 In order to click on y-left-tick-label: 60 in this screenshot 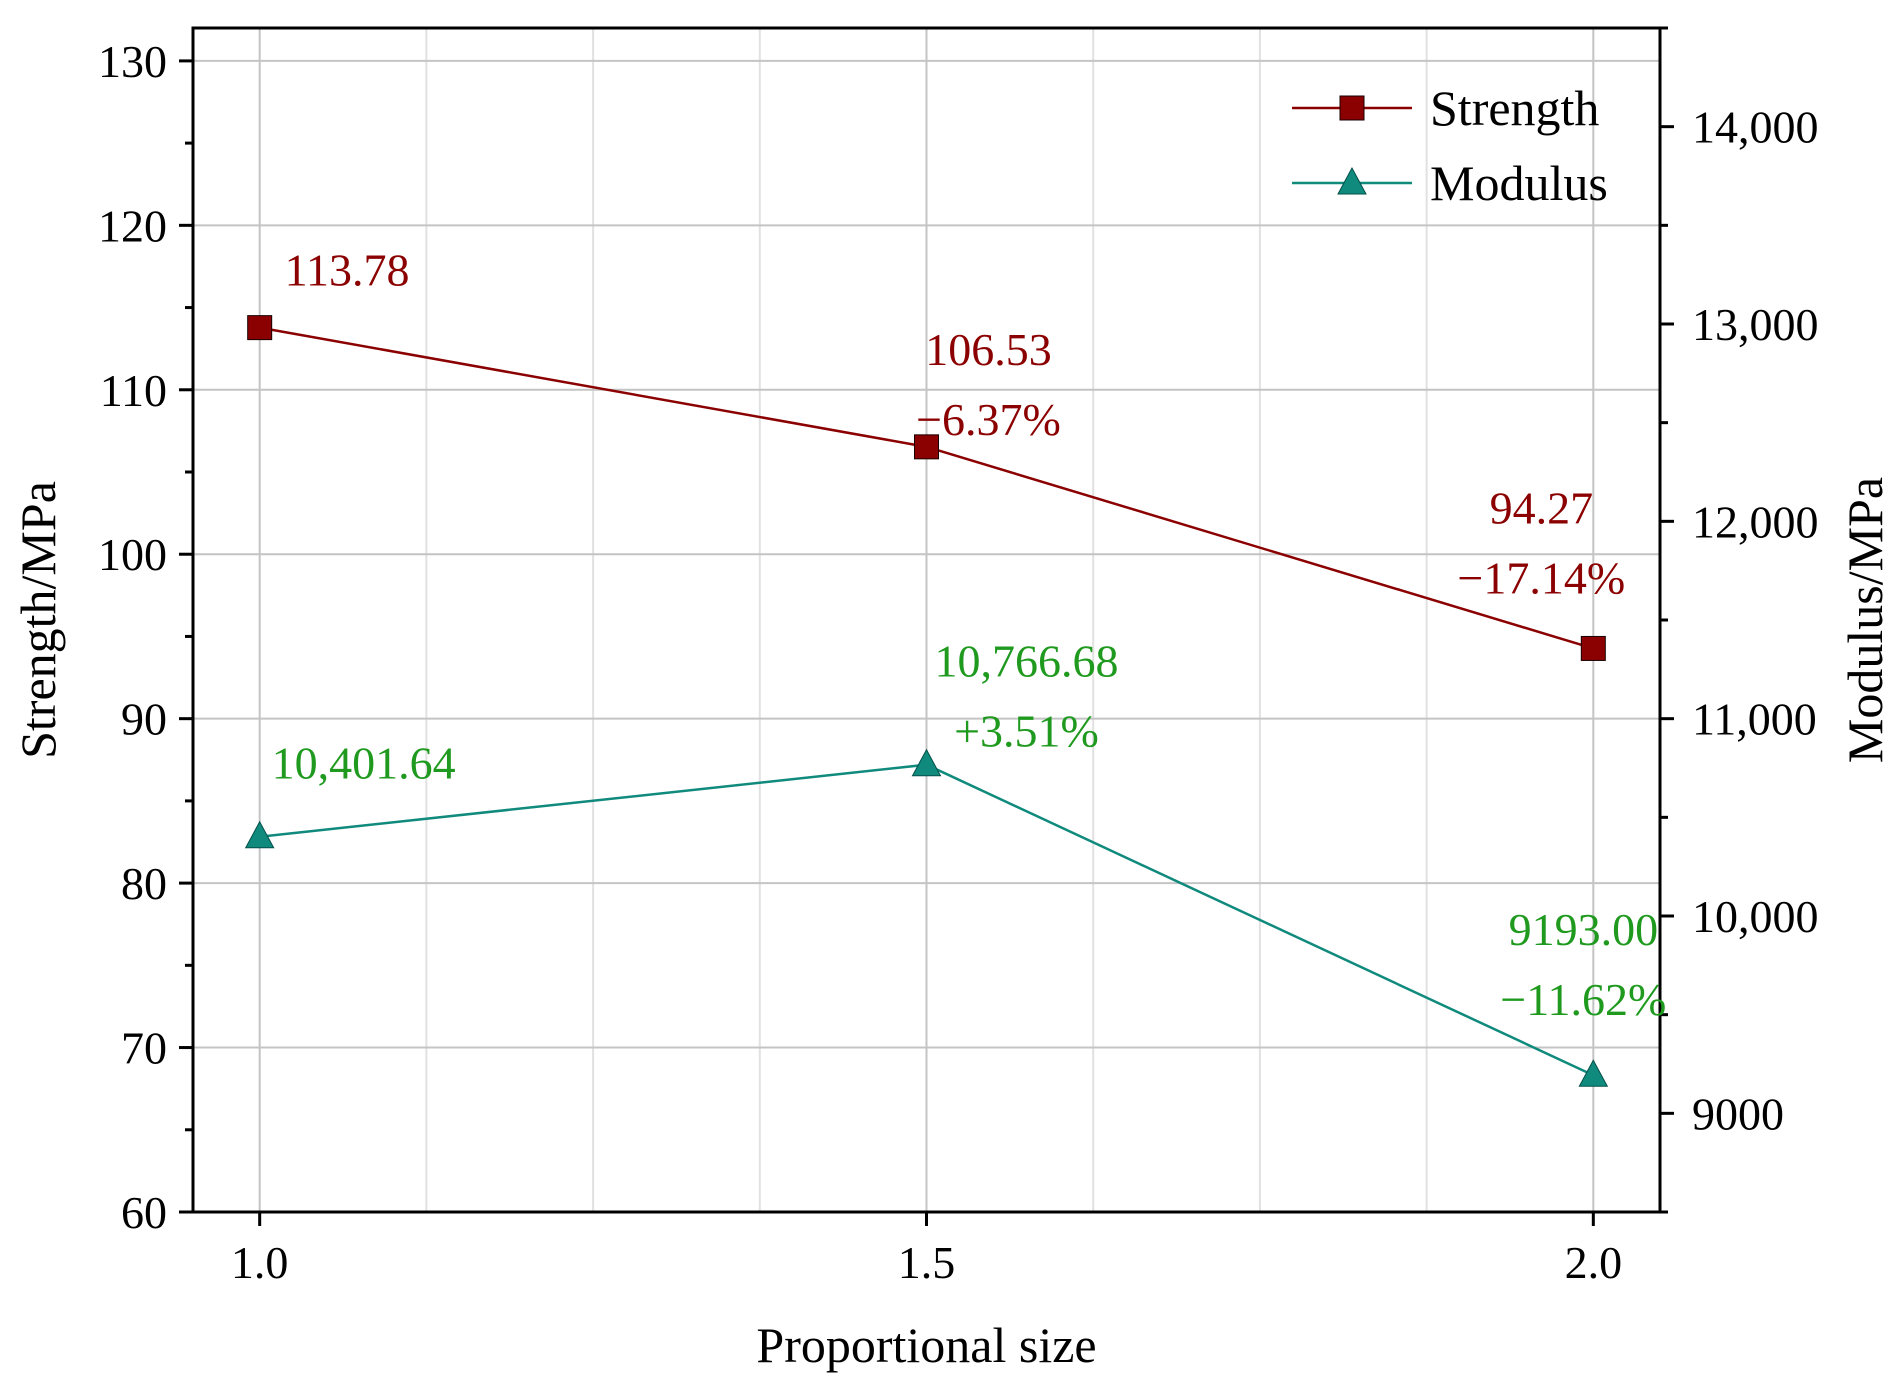, I will do `click(144, 1212)`.